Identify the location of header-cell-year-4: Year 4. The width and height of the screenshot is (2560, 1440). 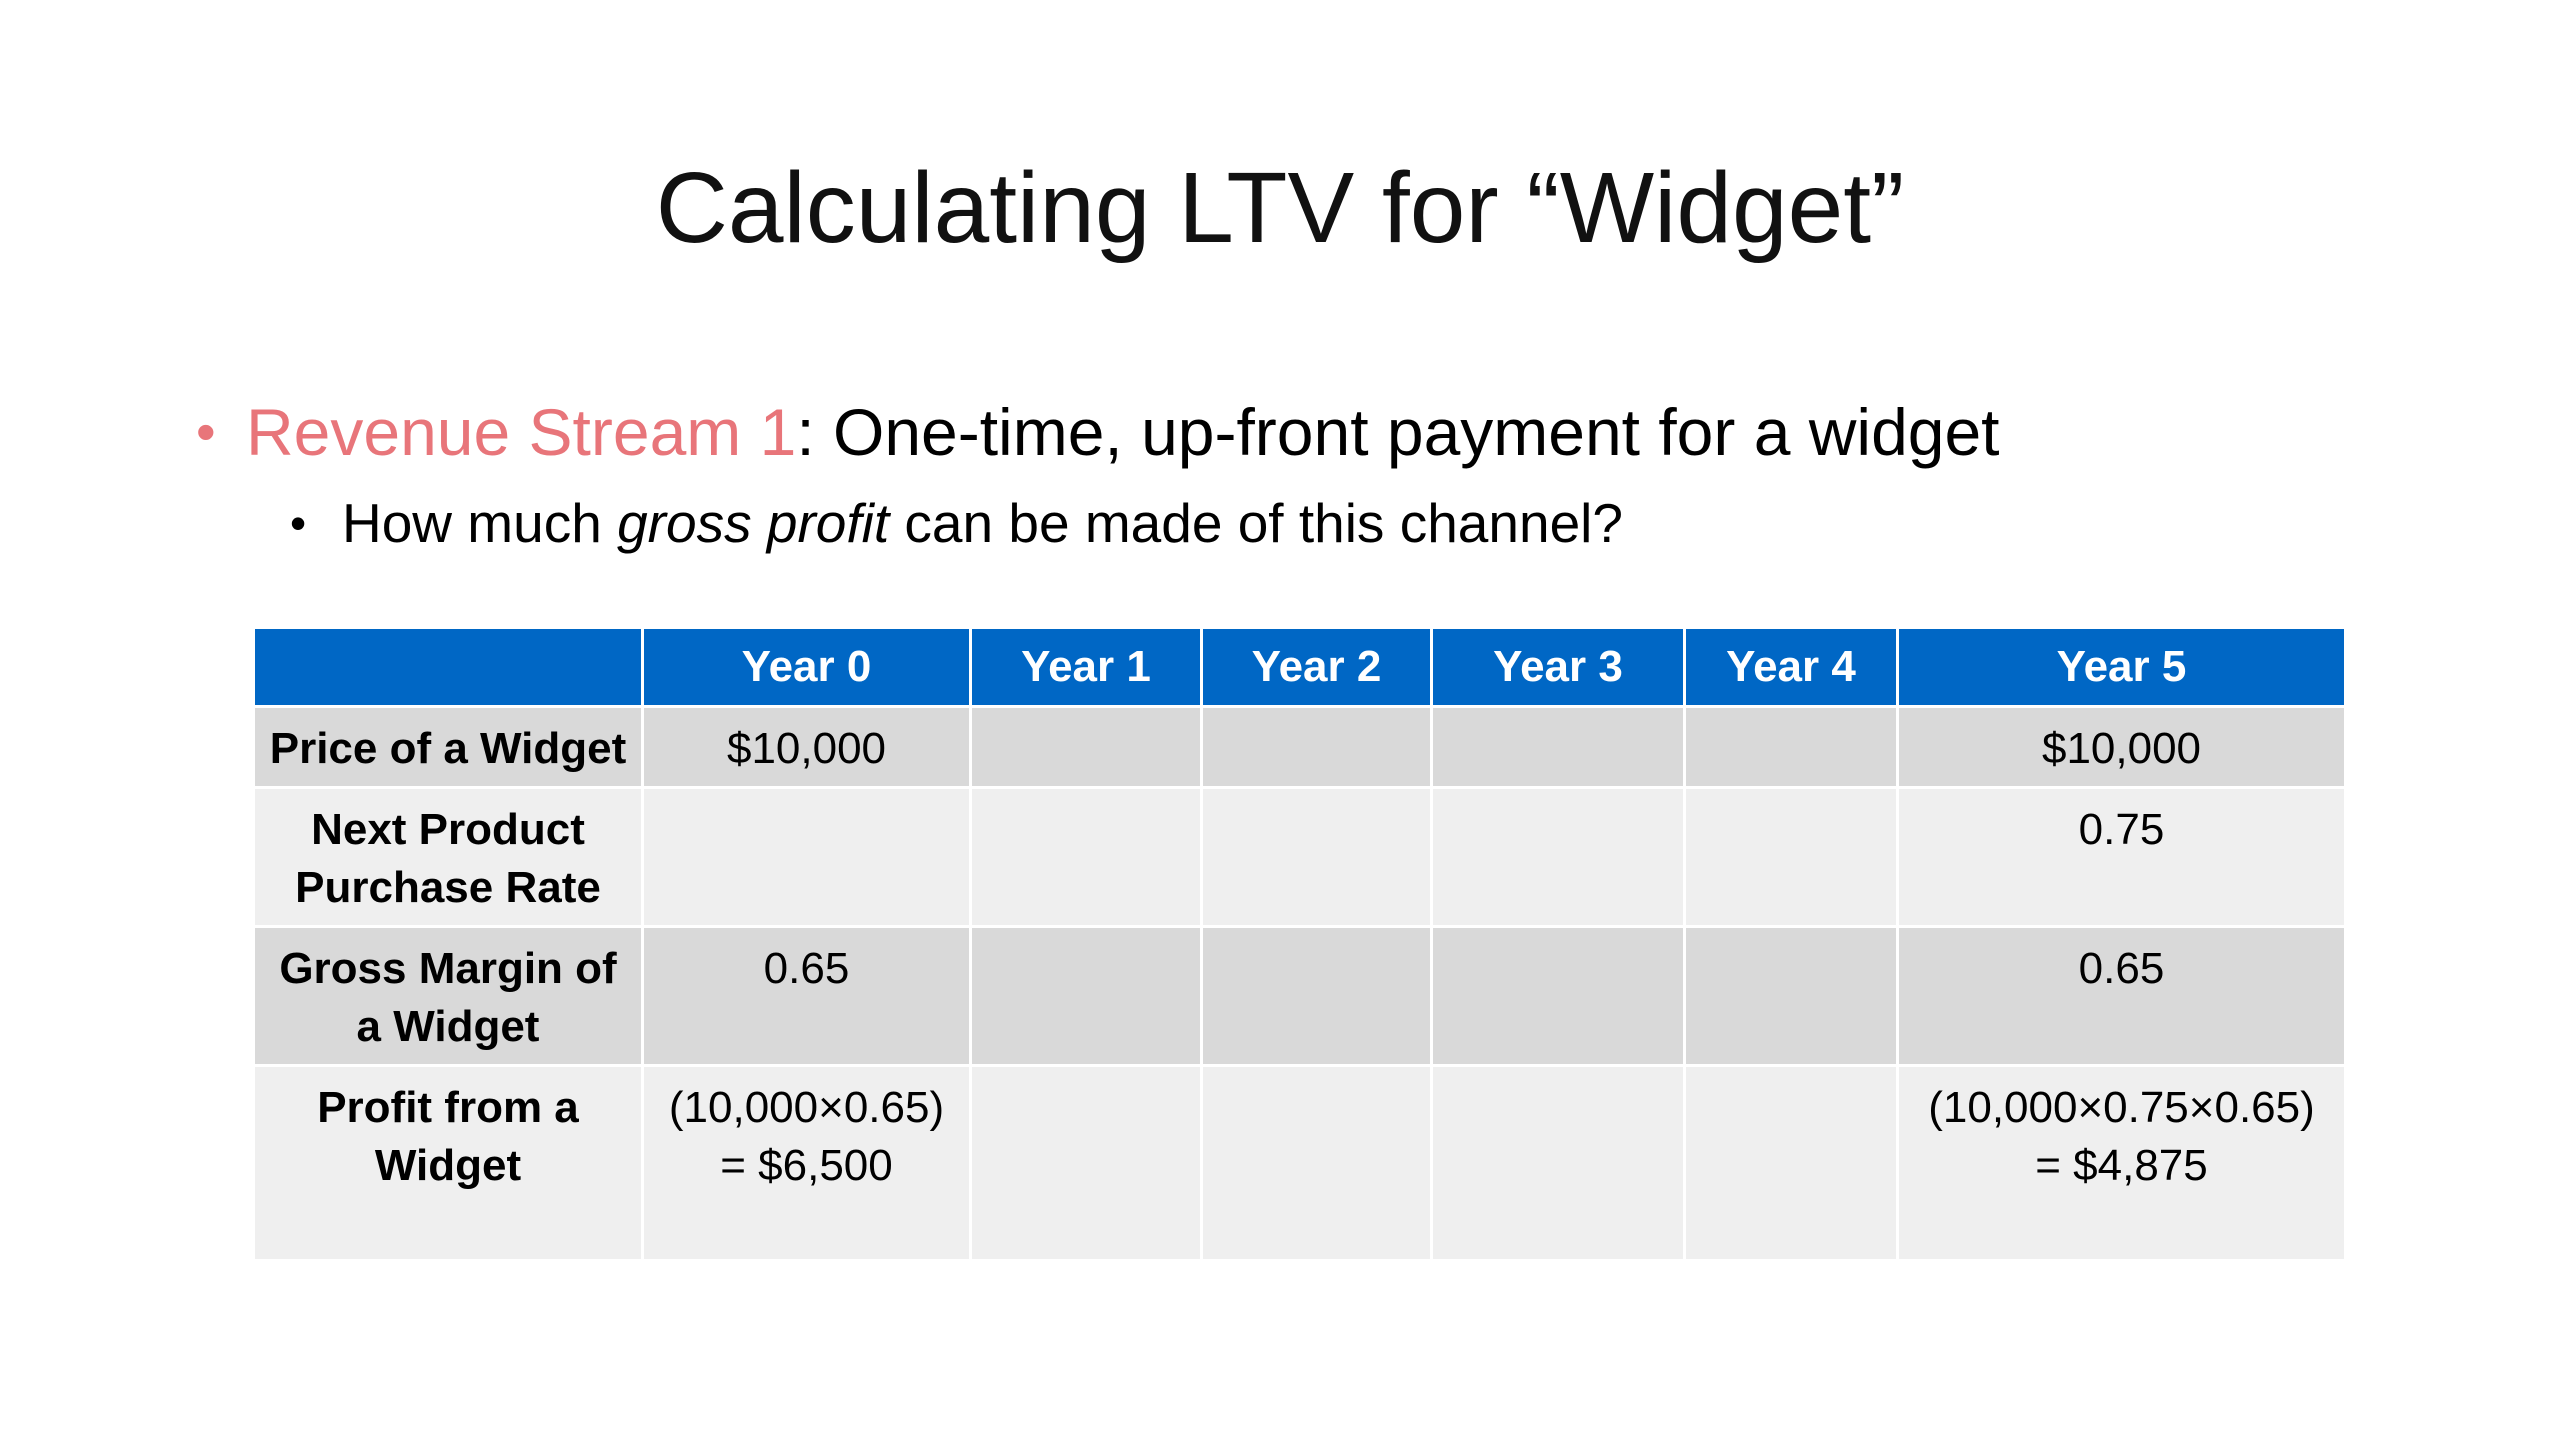
(1791, 667).